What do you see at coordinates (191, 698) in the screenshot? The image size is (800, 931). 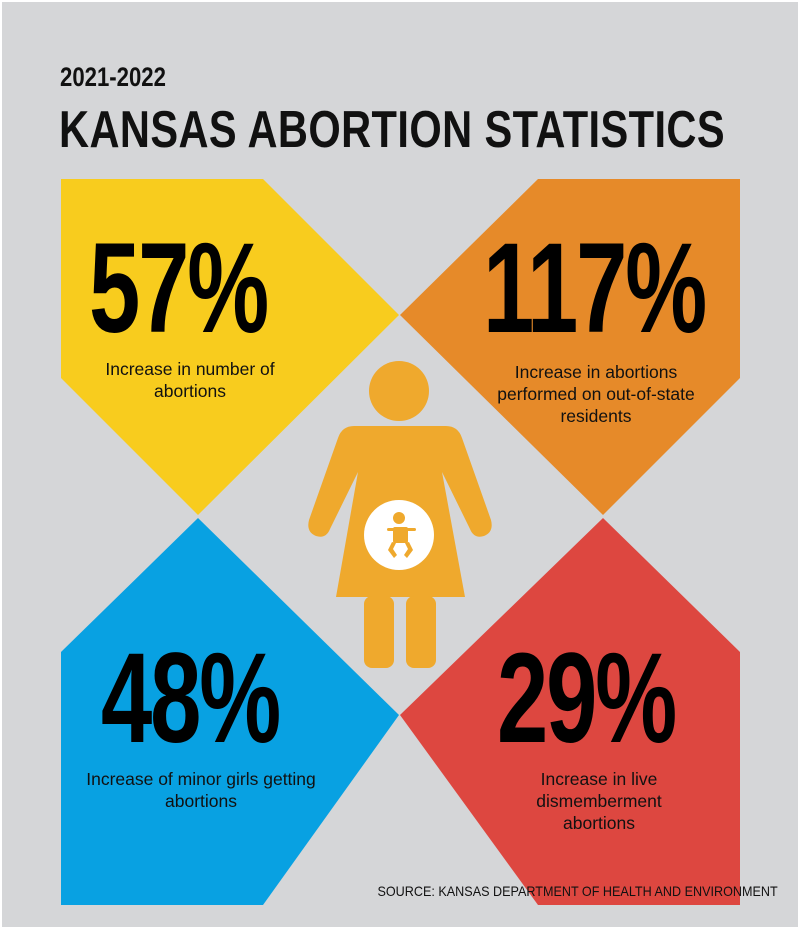 I see `stat-value-minors: 48%` at bounding box center [191, 698].